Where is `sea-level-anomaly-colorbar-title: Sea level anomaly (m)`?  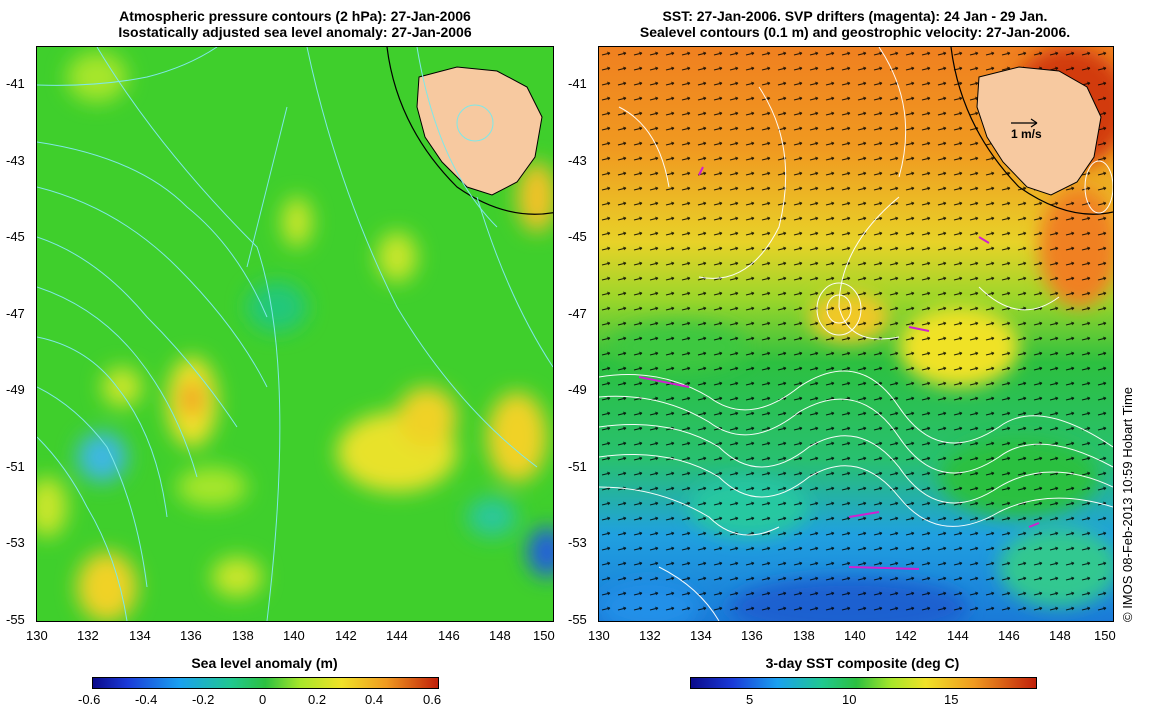
sea-level-anomaly-colorbar-title: Sea level anomaly (m) is located at coordinates (264, 663).